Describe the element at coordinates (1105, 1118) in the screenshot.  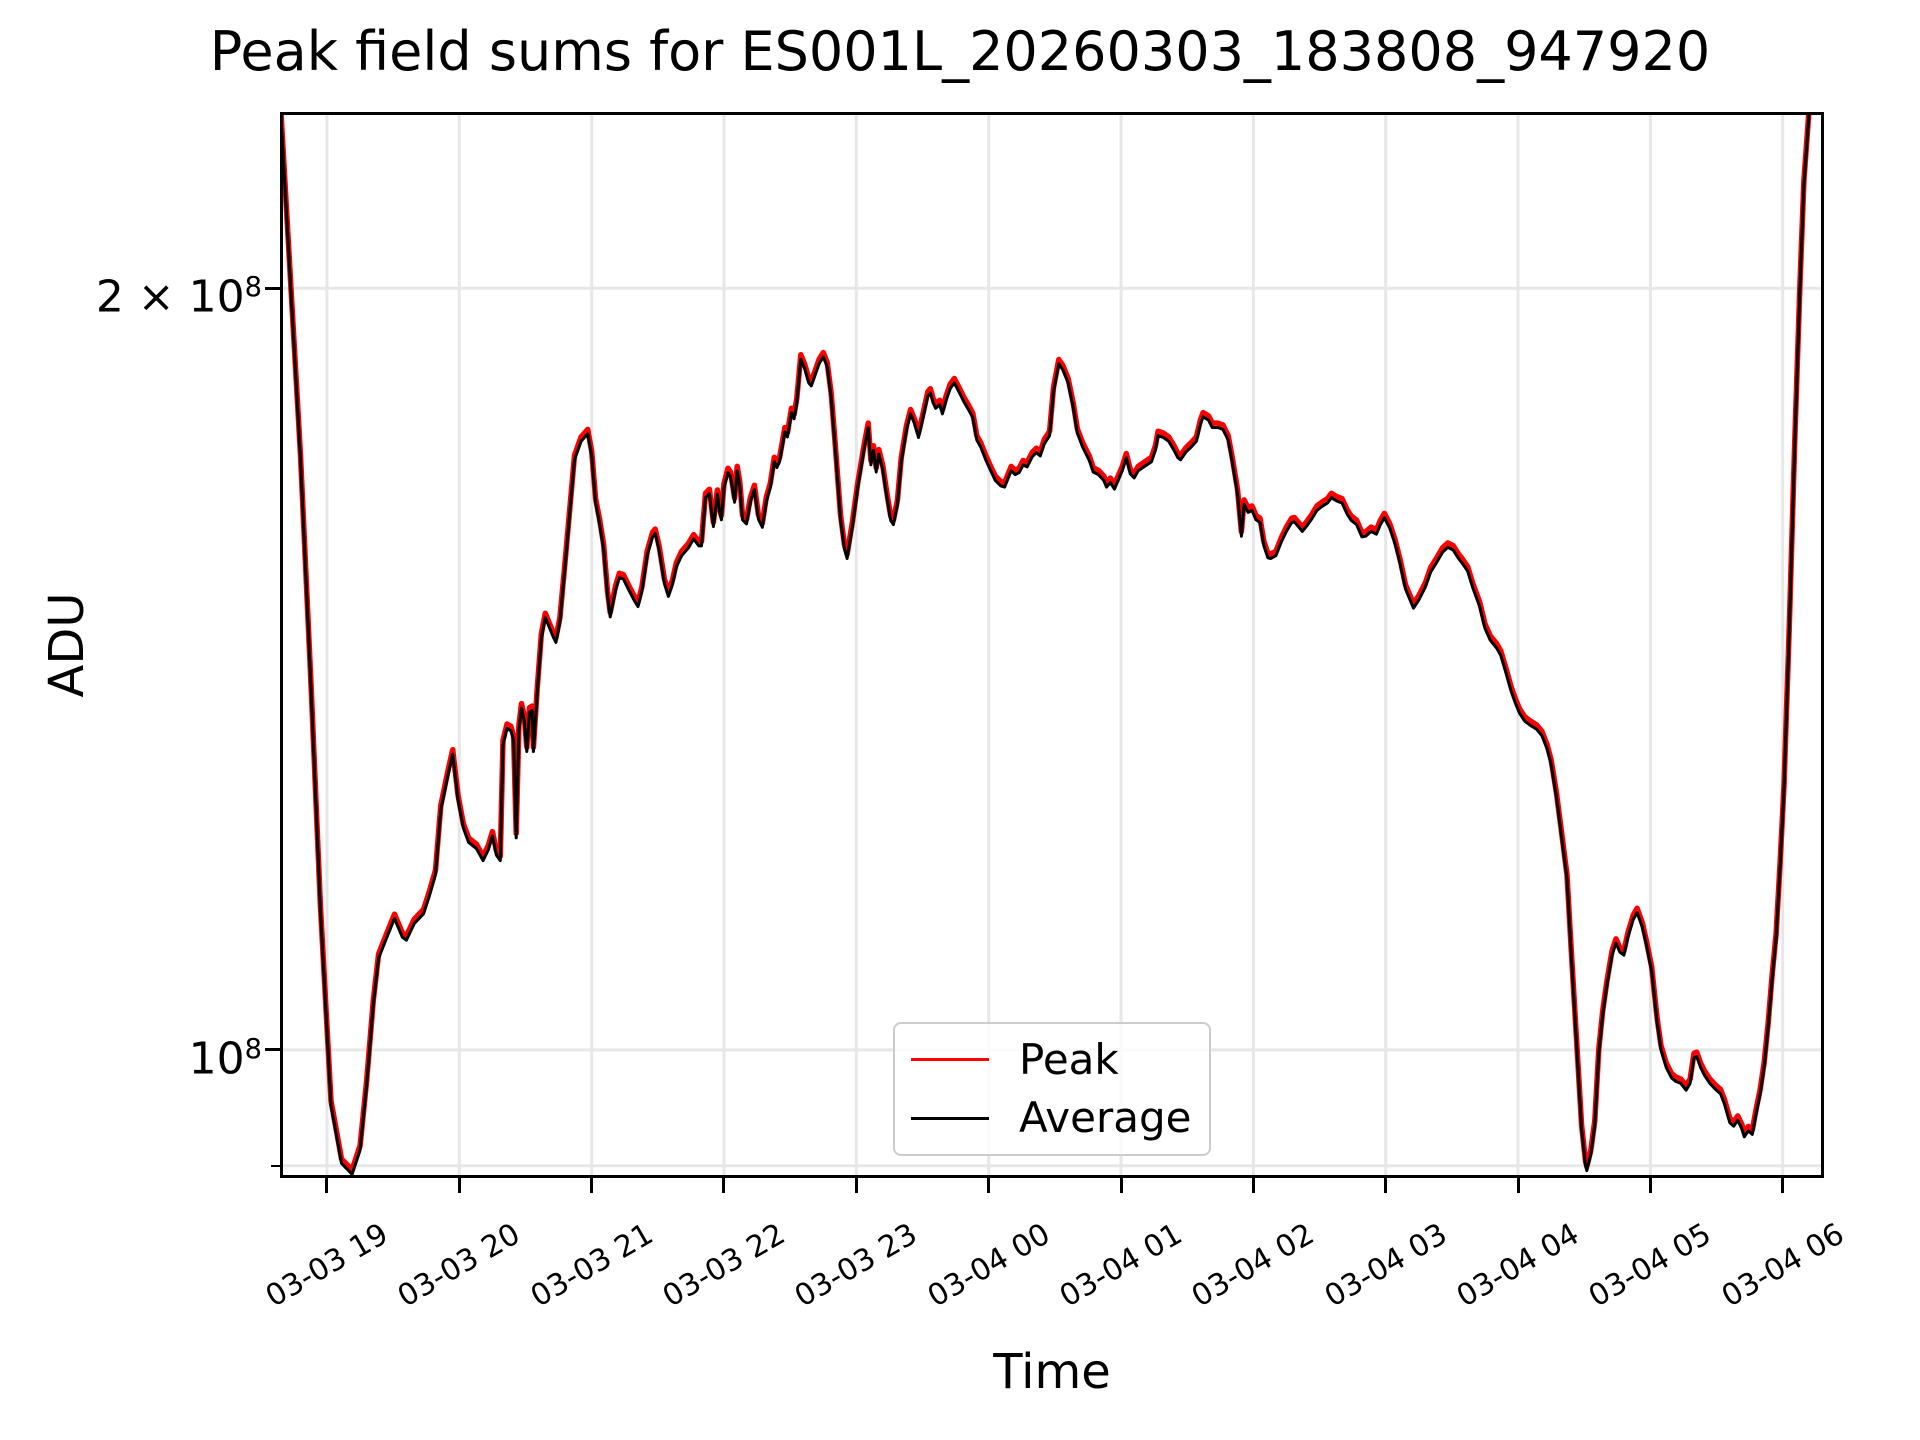
I see `legend-label-average: Average` at that location.